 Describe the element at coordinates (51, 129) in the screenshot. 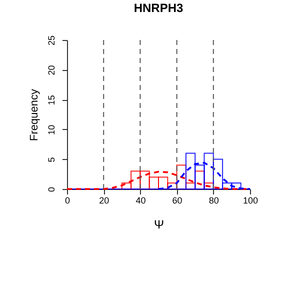

I see `y-tick-label: 10` at that location.